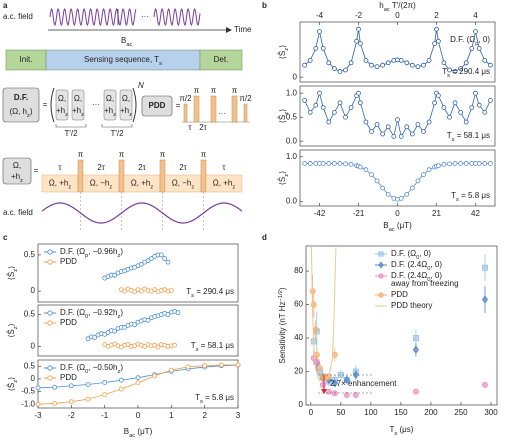 Image resolution: width=506 pixels, height=444 pixels. I want to click on y-label-part: ⟨Ŝ, so click(282, 181).